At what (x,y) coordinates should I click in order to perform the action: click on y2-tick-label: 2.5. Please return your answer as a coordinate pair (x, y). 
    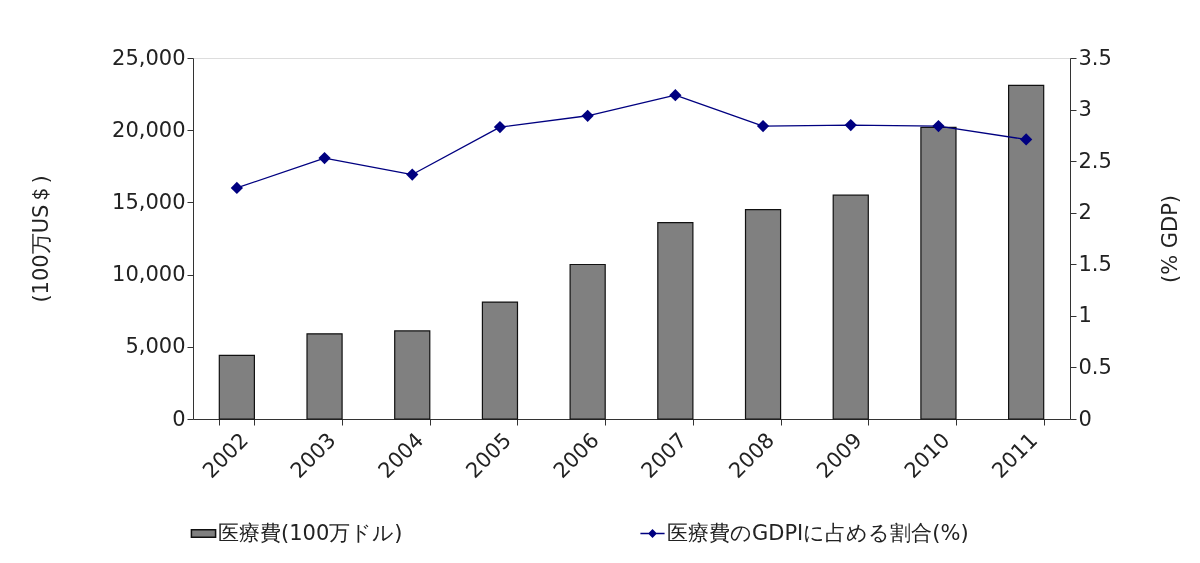
    Looking at the image, I should click on (1095, 160).